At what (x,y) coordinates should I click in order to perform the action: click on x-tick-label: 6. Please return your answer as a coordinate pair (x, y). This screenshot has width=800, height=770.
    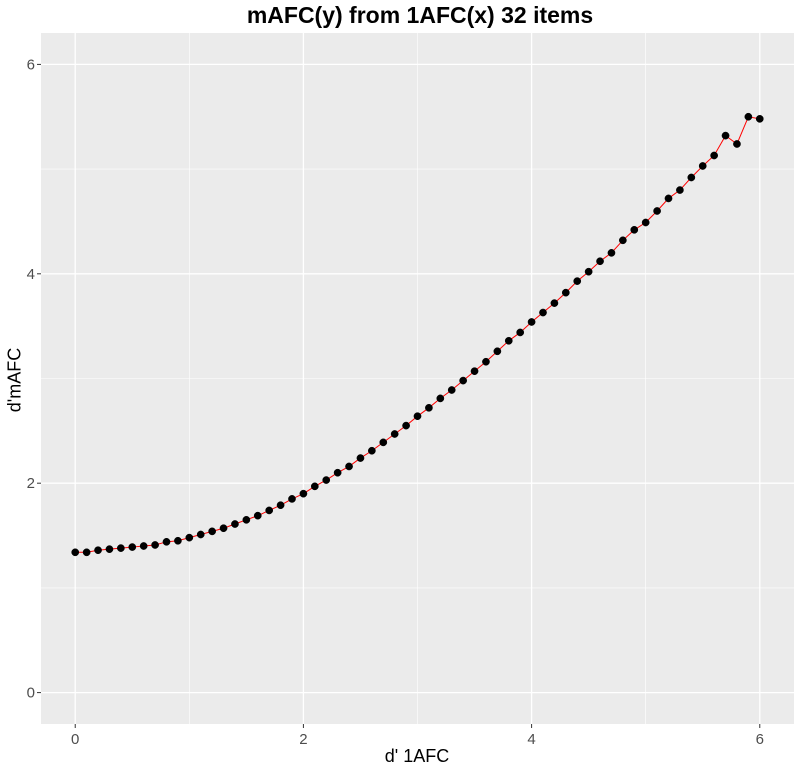
    Looking at the image, I should click on (760, 739).